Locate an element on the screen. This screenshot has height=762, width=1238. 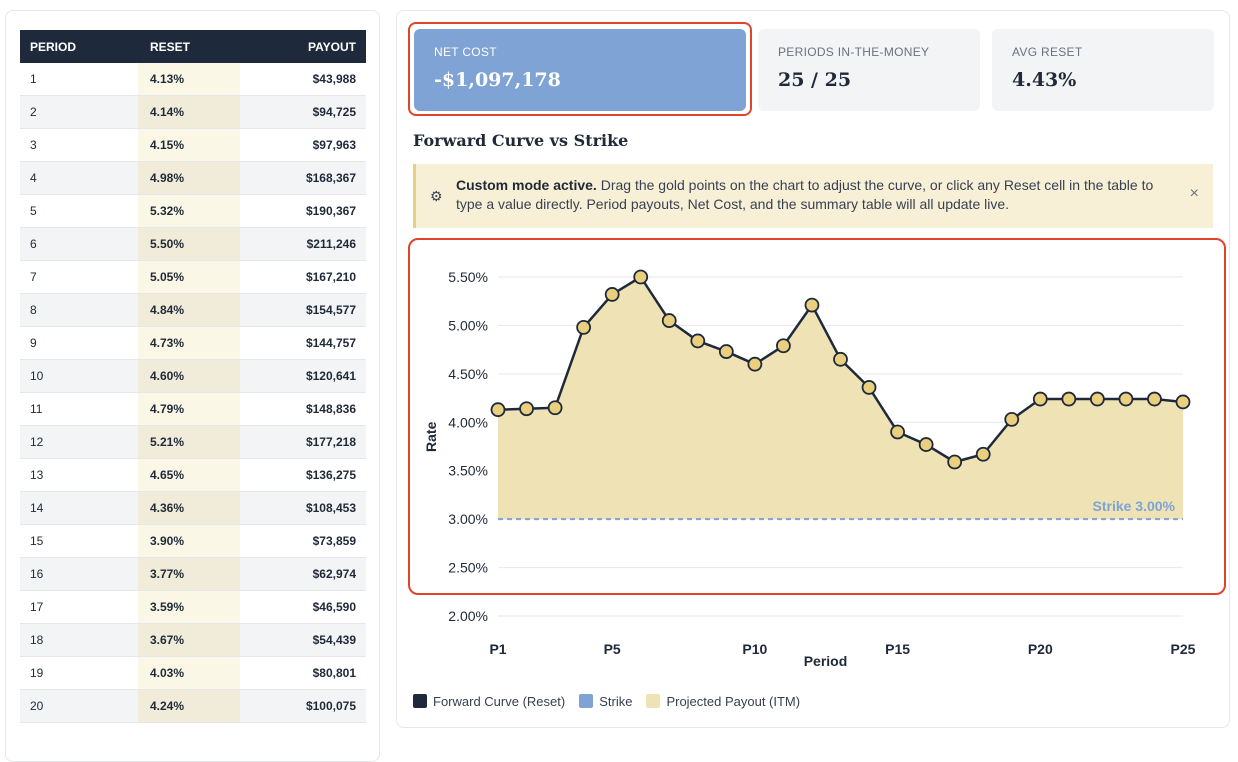
table-cell-period: 8 is located at coordinates (79, 310).